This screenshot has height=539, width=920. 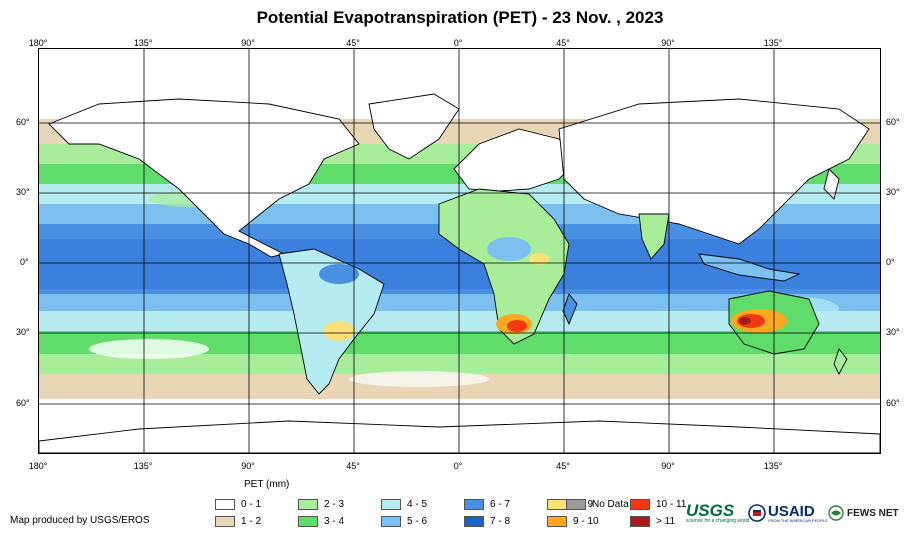 I want to click on land-new-zealand, so click(x=840, y=361).